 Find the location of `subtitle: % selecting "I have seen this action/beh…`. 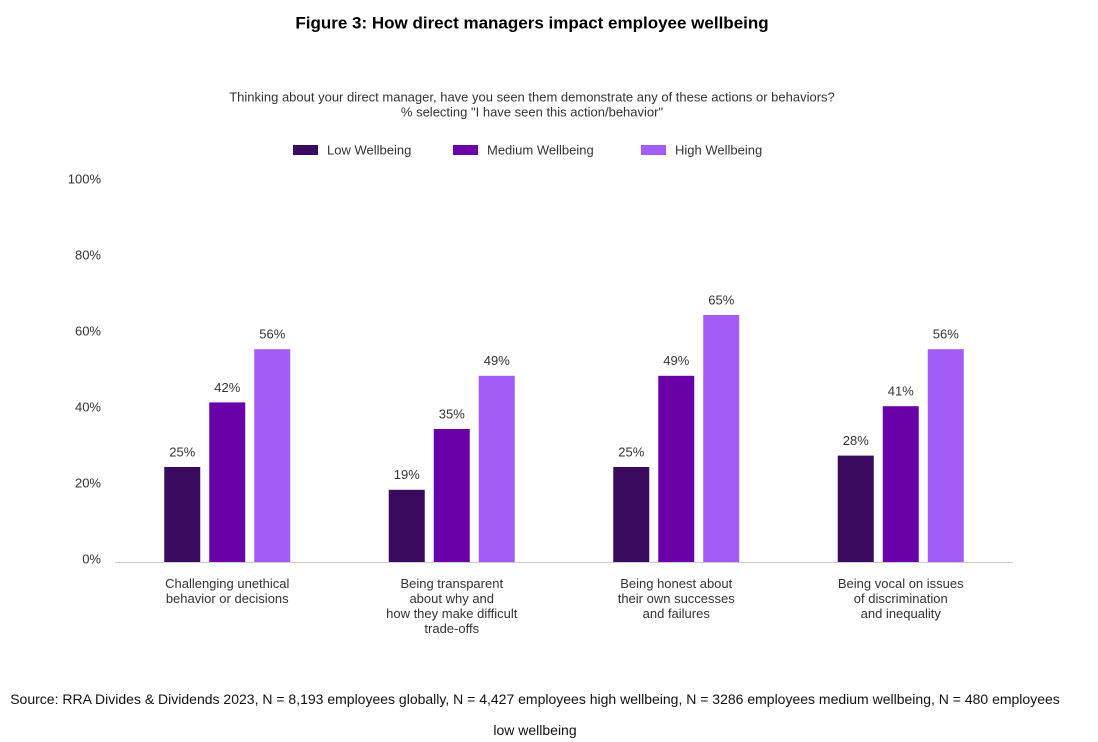

subtitle: % selecting "I have seen this action/beh… is located at coordinates (532, 111).